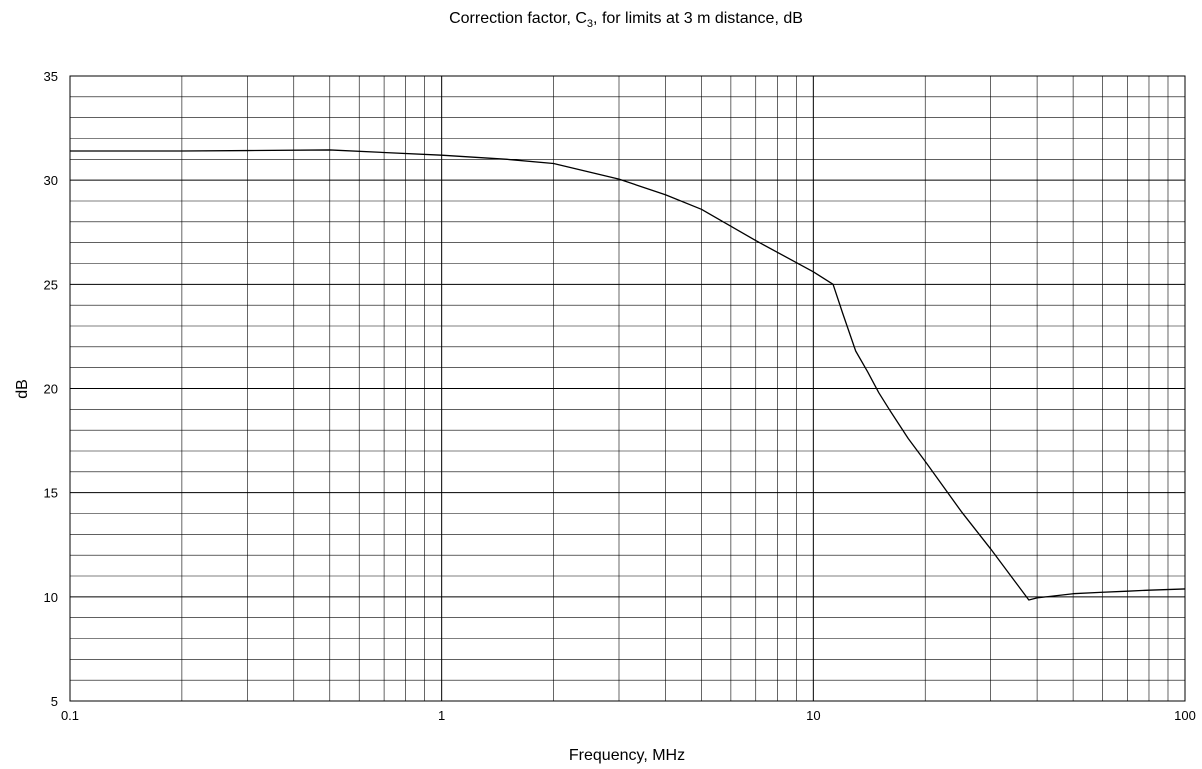  What do you see at coordinates (51, 597) in the screenshot?
I see `y-tick-label: 10` at bounding box center [51, 597].